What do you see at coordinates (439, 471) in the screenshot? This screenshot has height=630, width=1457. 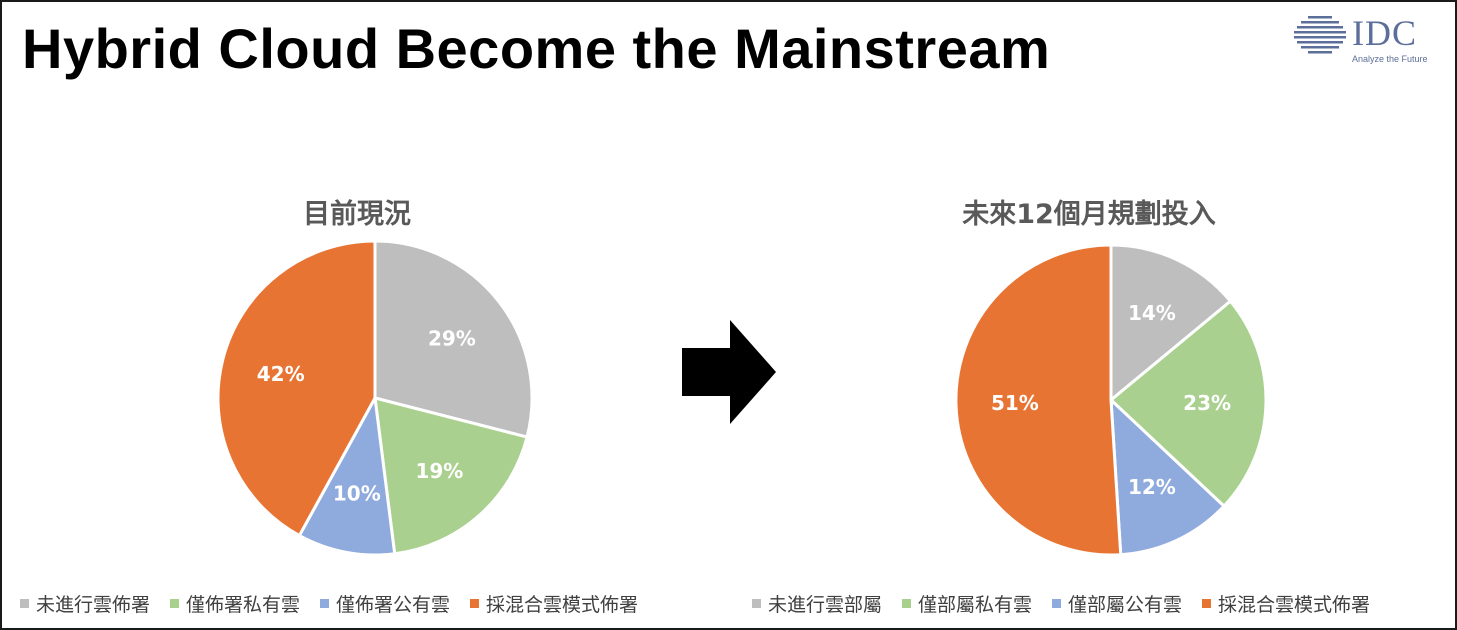 I see `slice-data-label: 19%` at bounding box center [439, 471].